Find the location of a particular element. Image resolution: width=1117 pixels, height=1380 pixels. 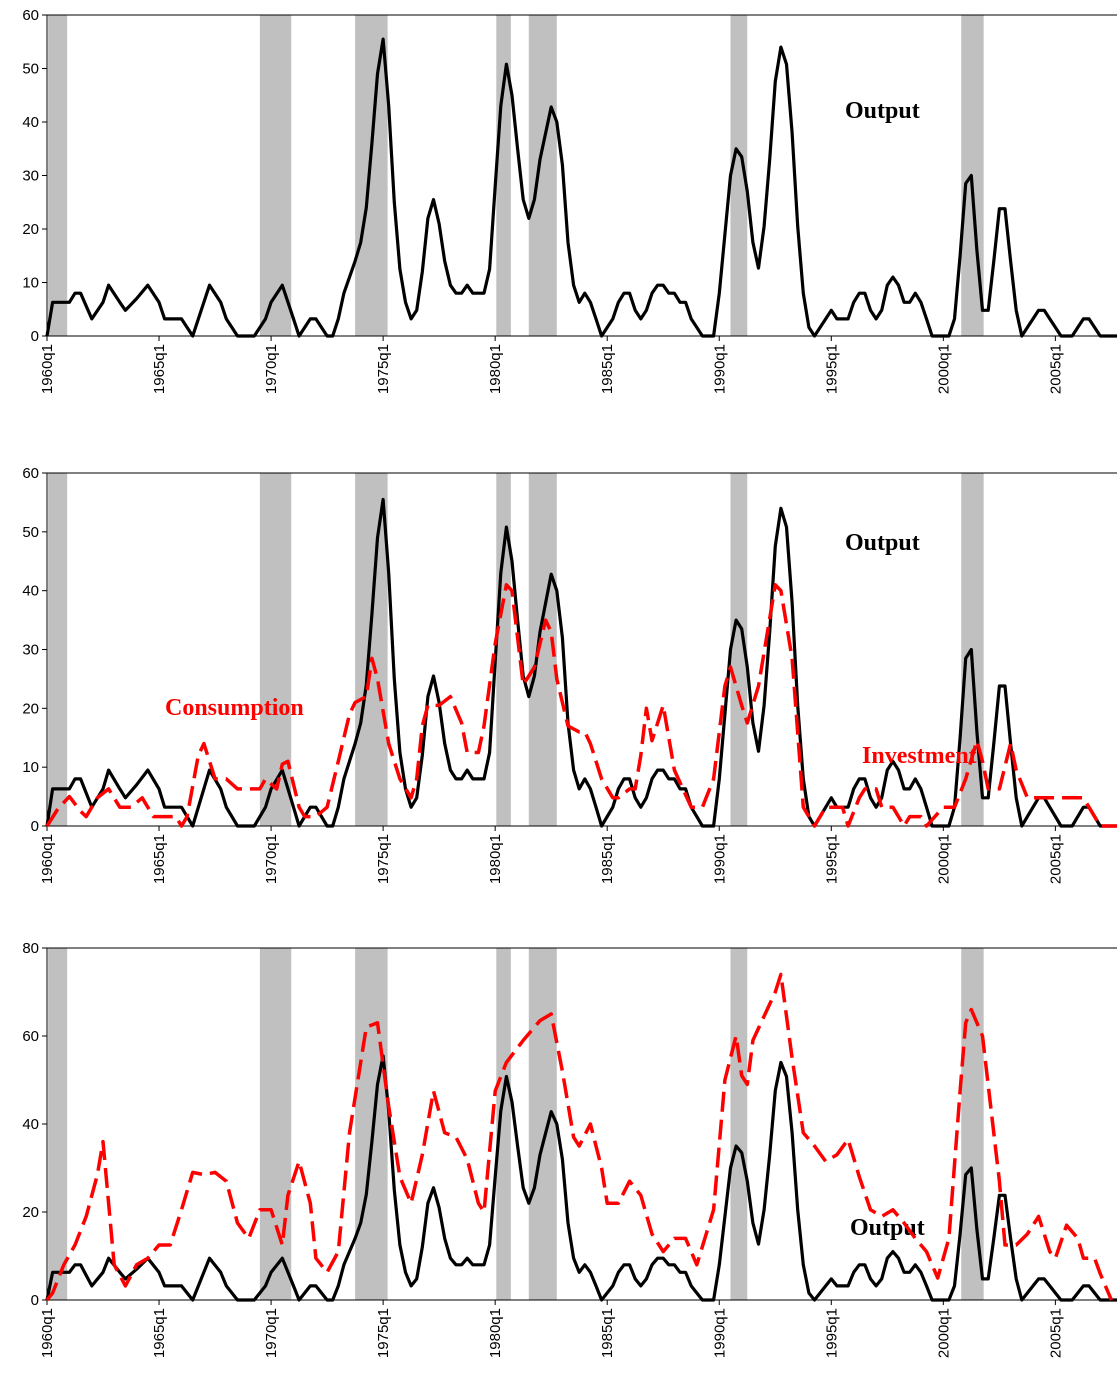

series-label: Consumption is located at coordinates (234, 708).